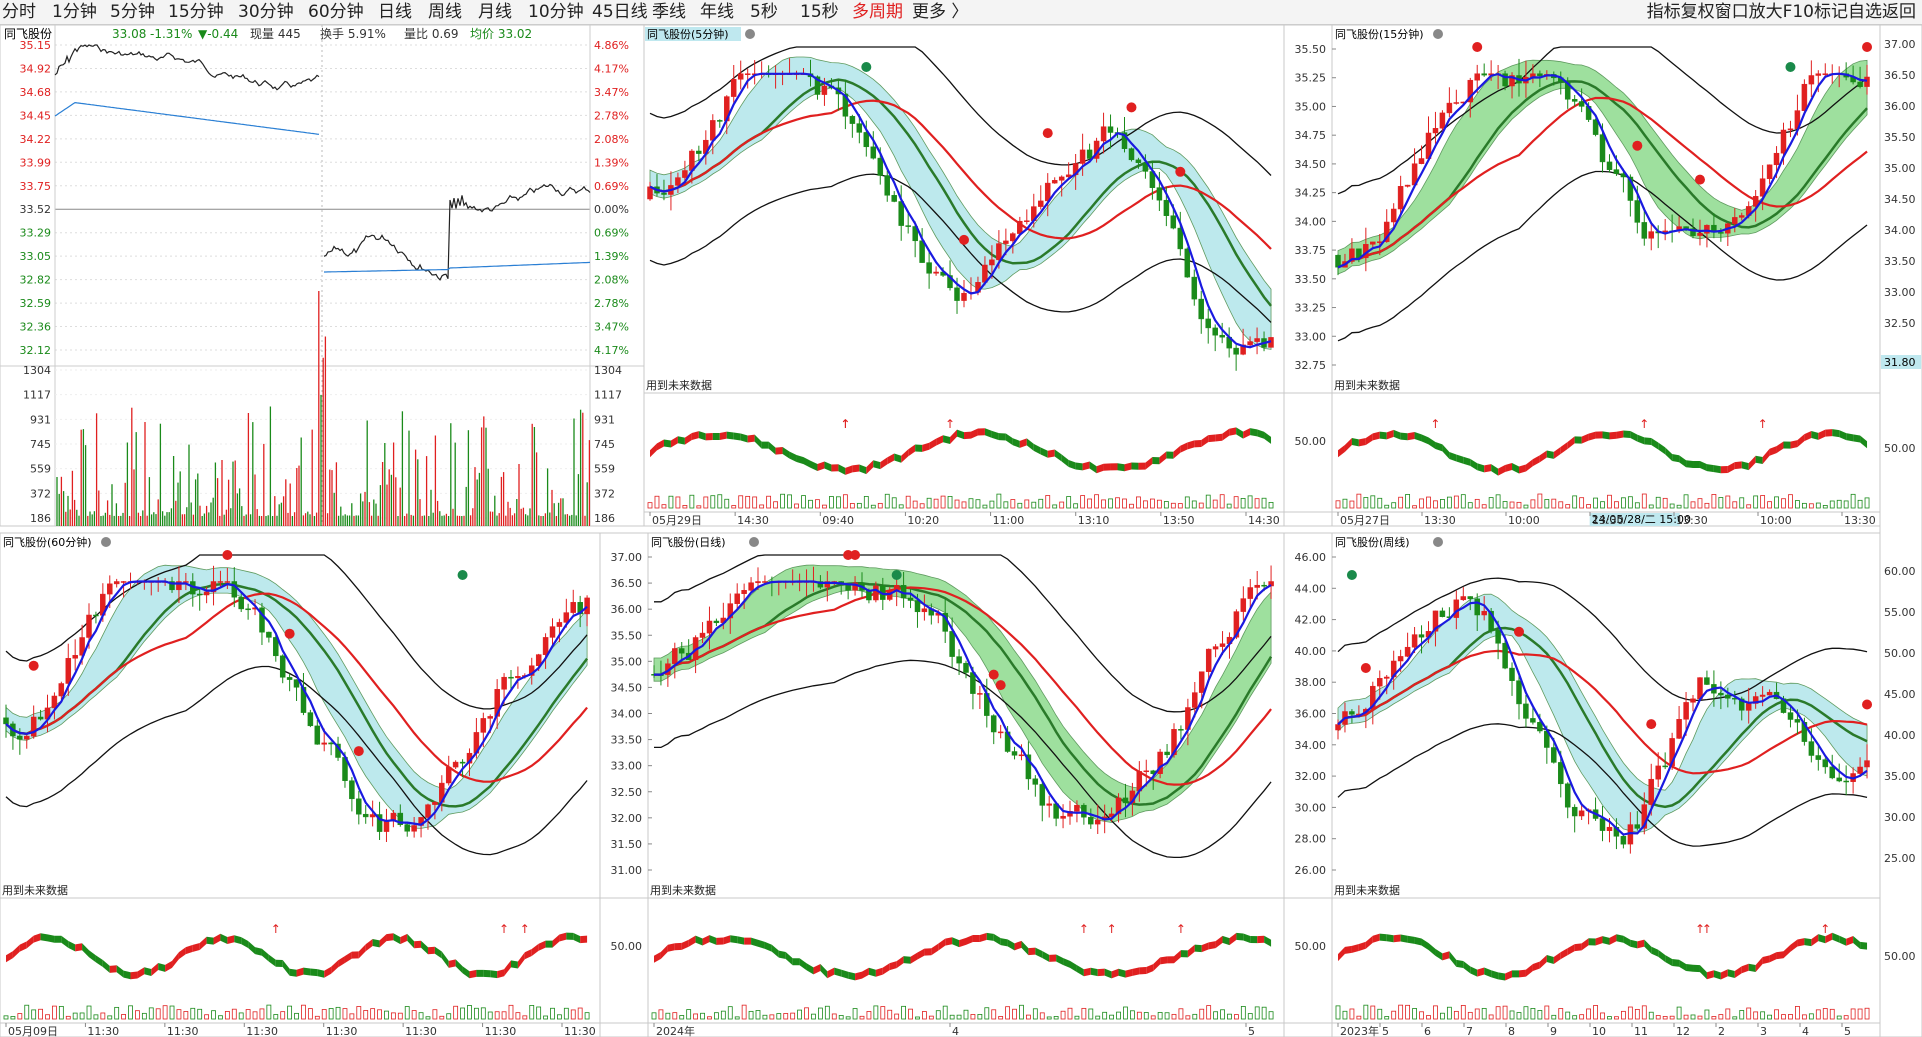 This screenshot has width=1922, height=1037. What do you see at coordinates (620, 12) in the screenshot?
I see `period-tab: 45日线` at bounding box center [620, 12].